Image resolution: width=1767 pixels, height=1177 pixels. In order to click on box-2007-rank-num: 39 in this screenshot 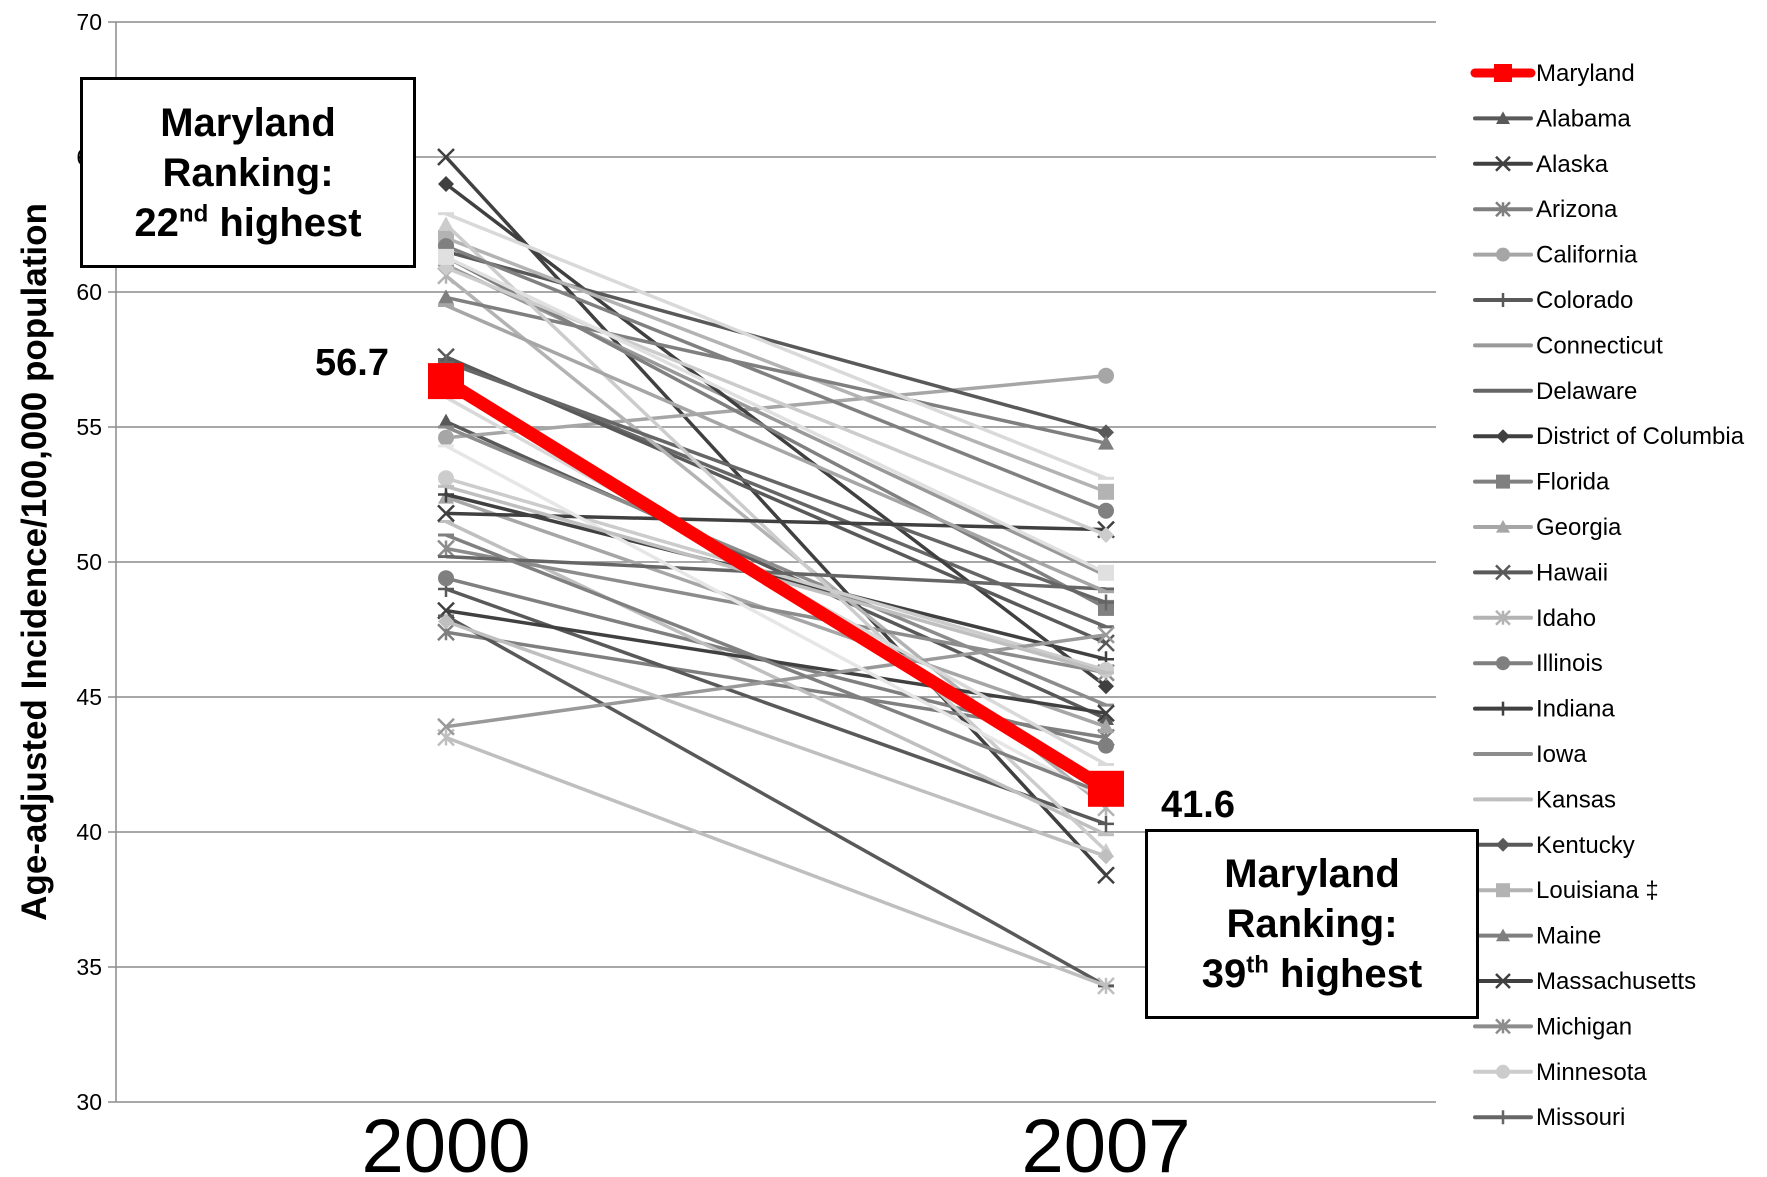, I will do `click(1224, 974)`.